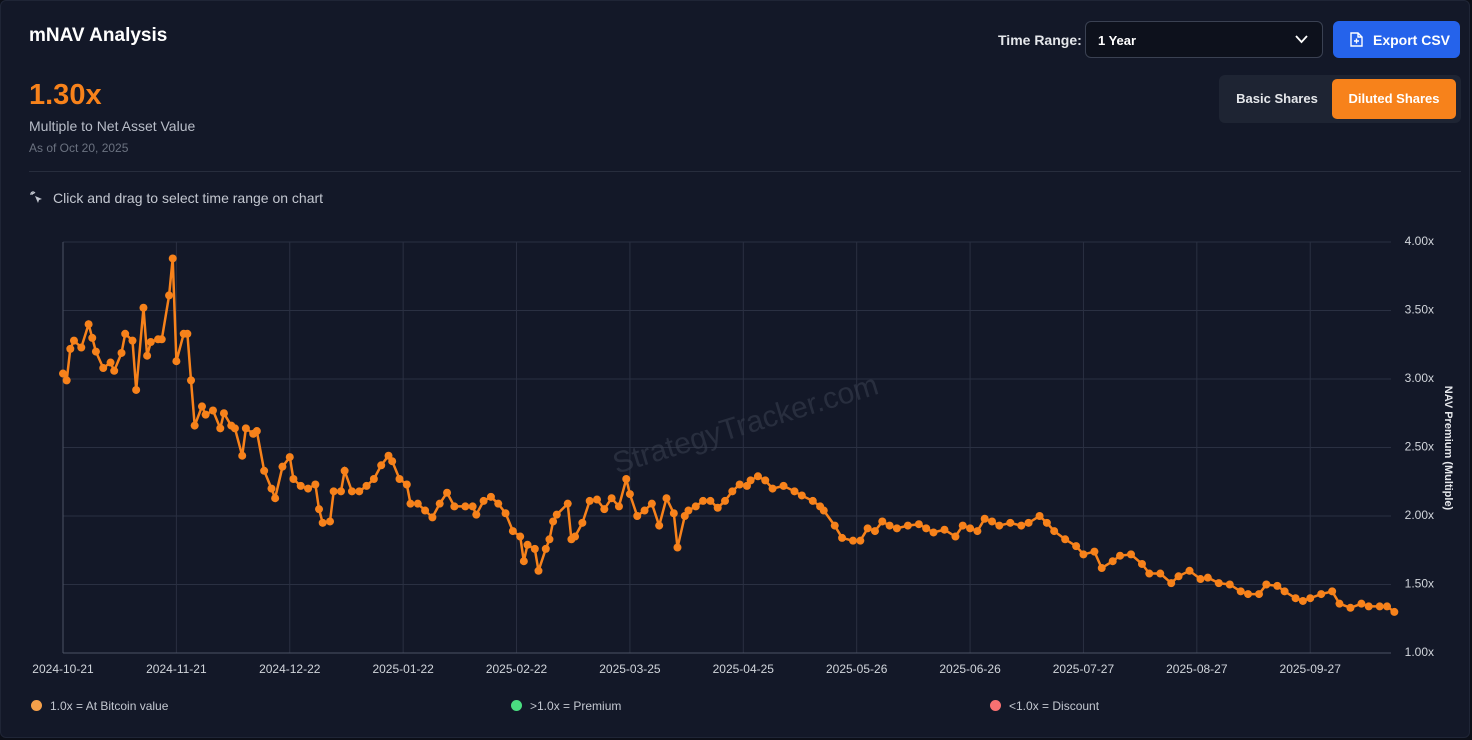  Describe the element at coordinates (109, 706) in the screenshot. I see `legend-label: 1.0x = At Bitcoin value` at that location.